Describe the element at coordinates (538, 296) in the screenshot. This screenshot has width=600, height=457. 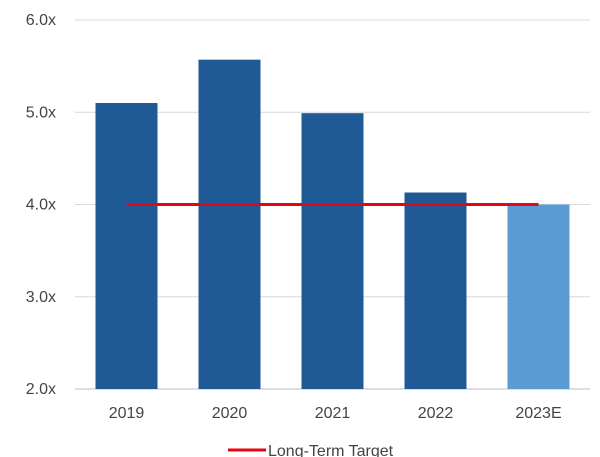
I see `bar-2023e` at that location.